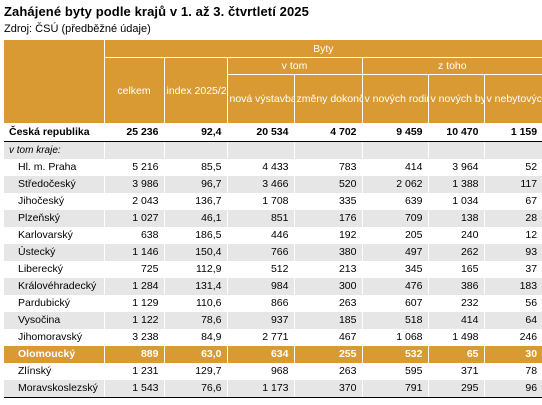 The height and width of the screenshot is (405, 542). What do you see at coordinates (54, 82) in the screenshot?
I see `corner-cell` at bounding box center [54, 82].